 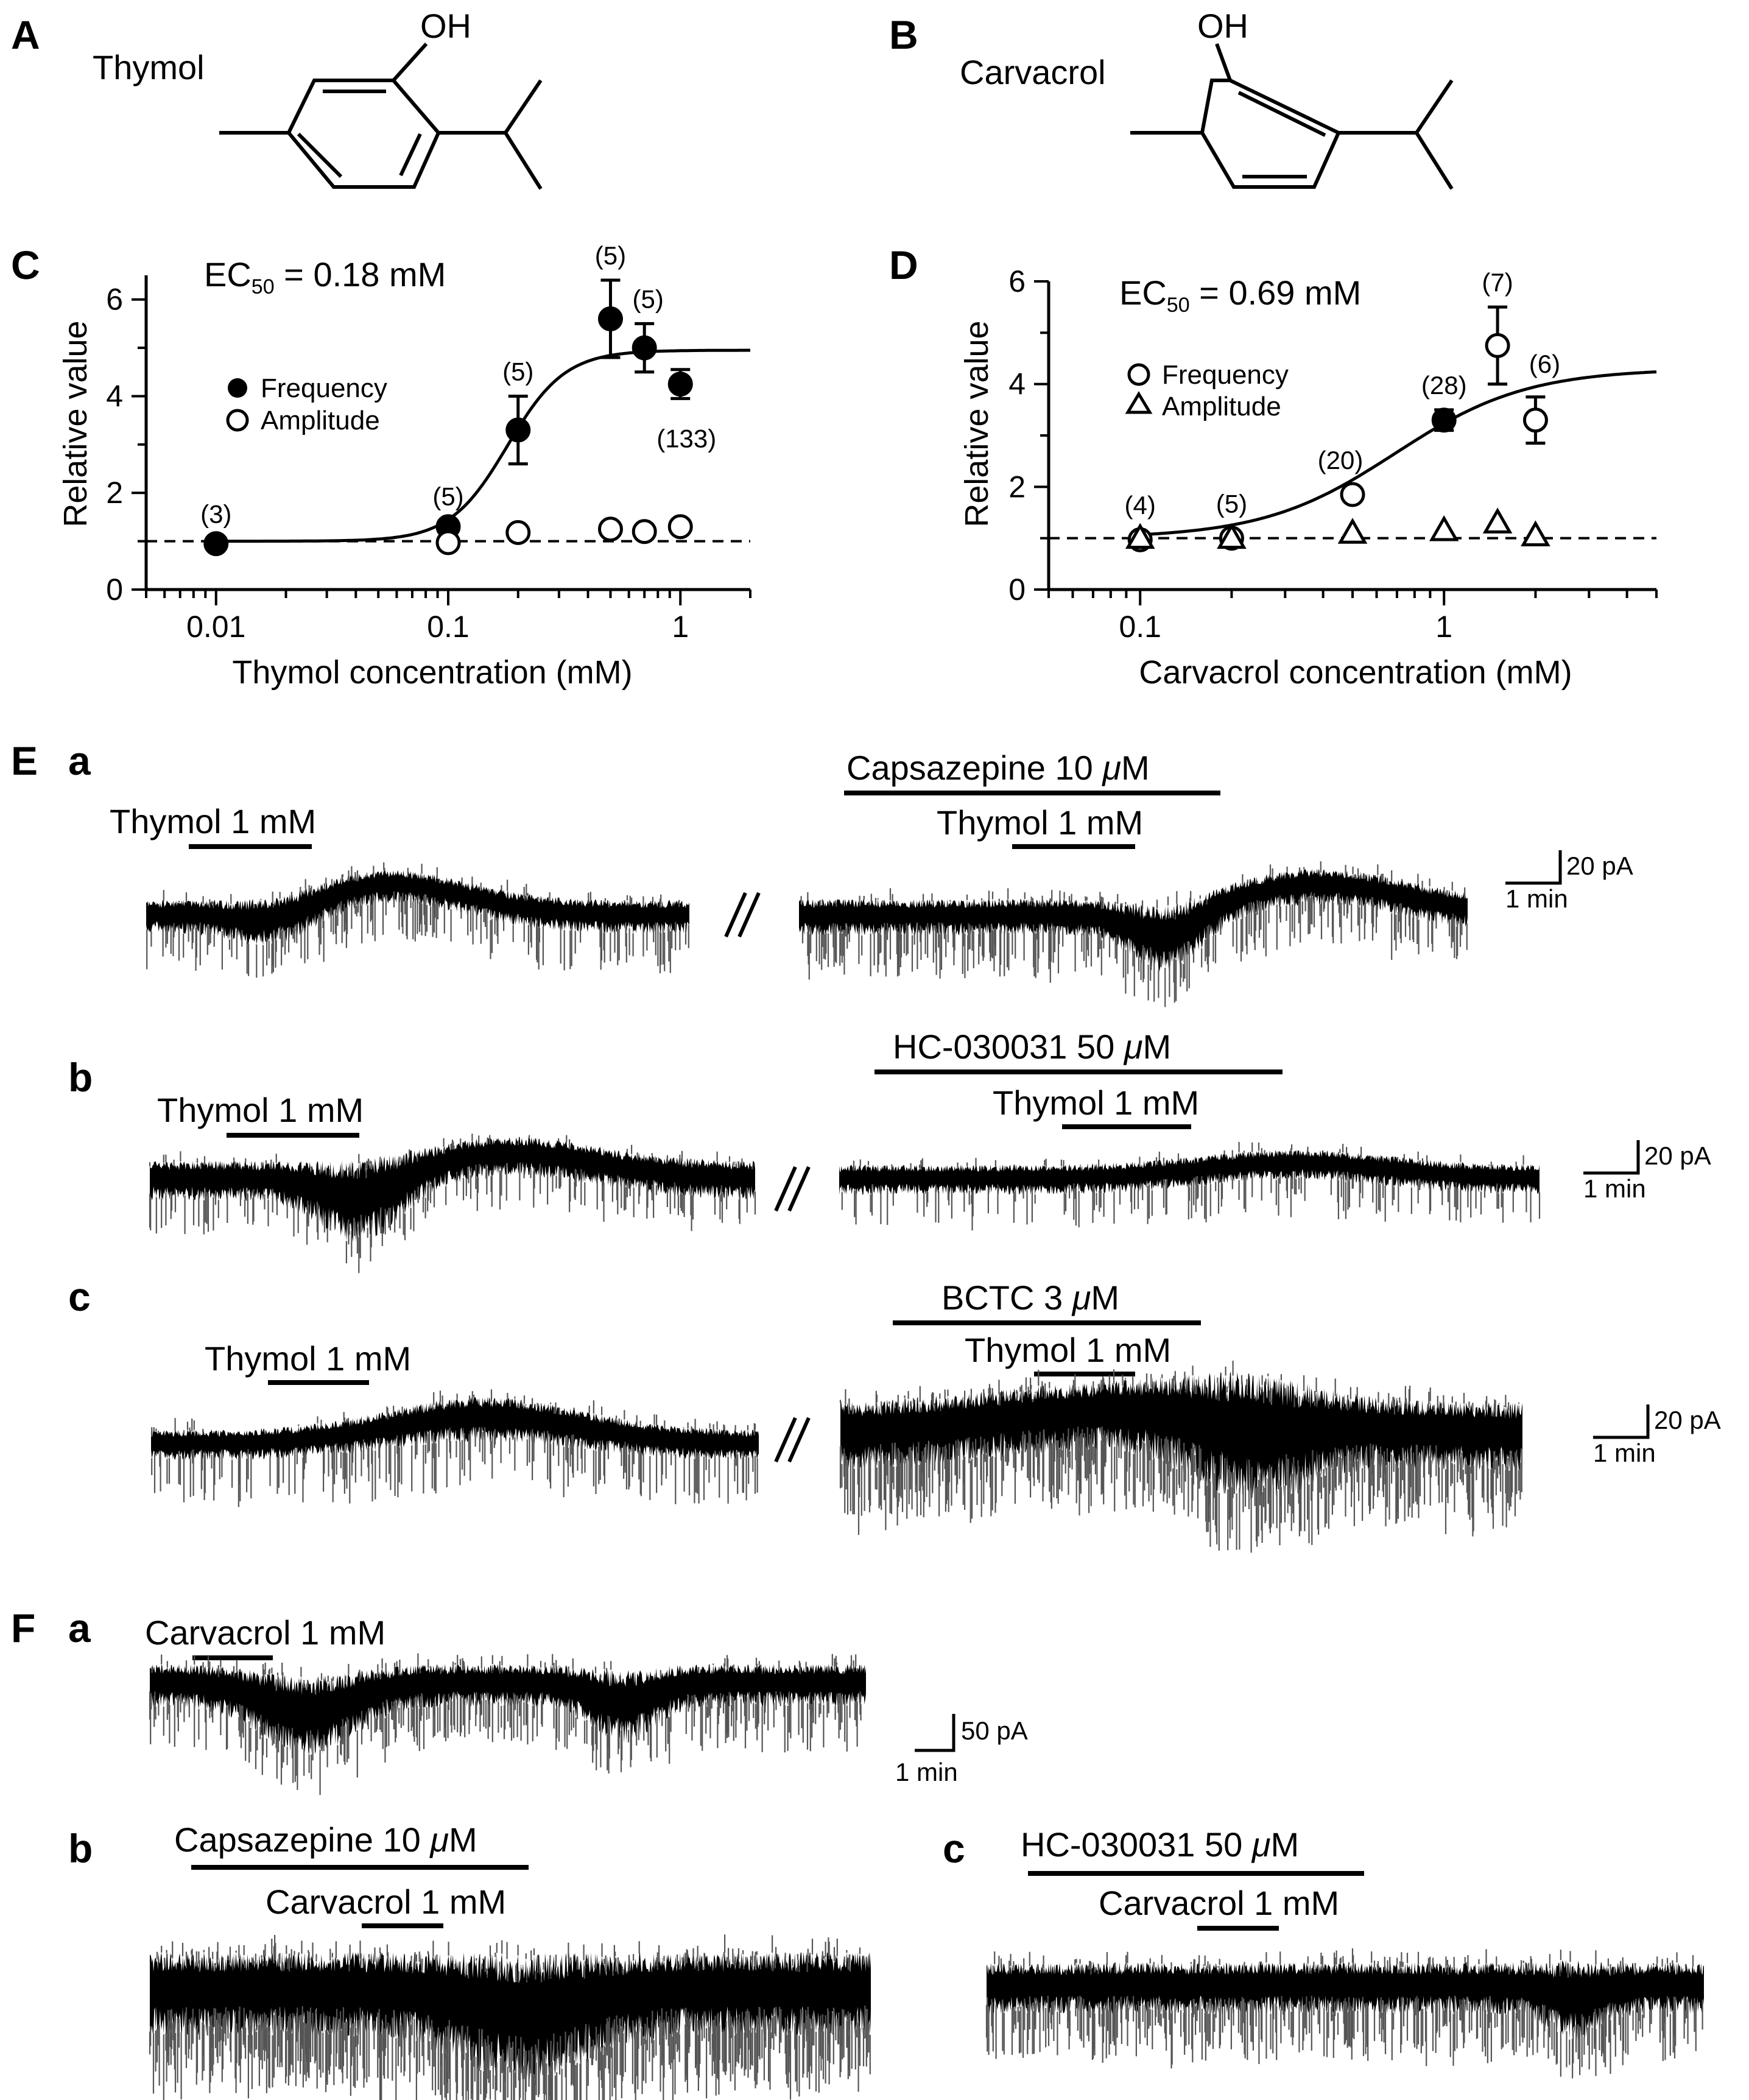 What do you see at coordinates (455, 1429) in the screenshot?
I see `ec-trace-control-band` at bounding box center [455, 1429].